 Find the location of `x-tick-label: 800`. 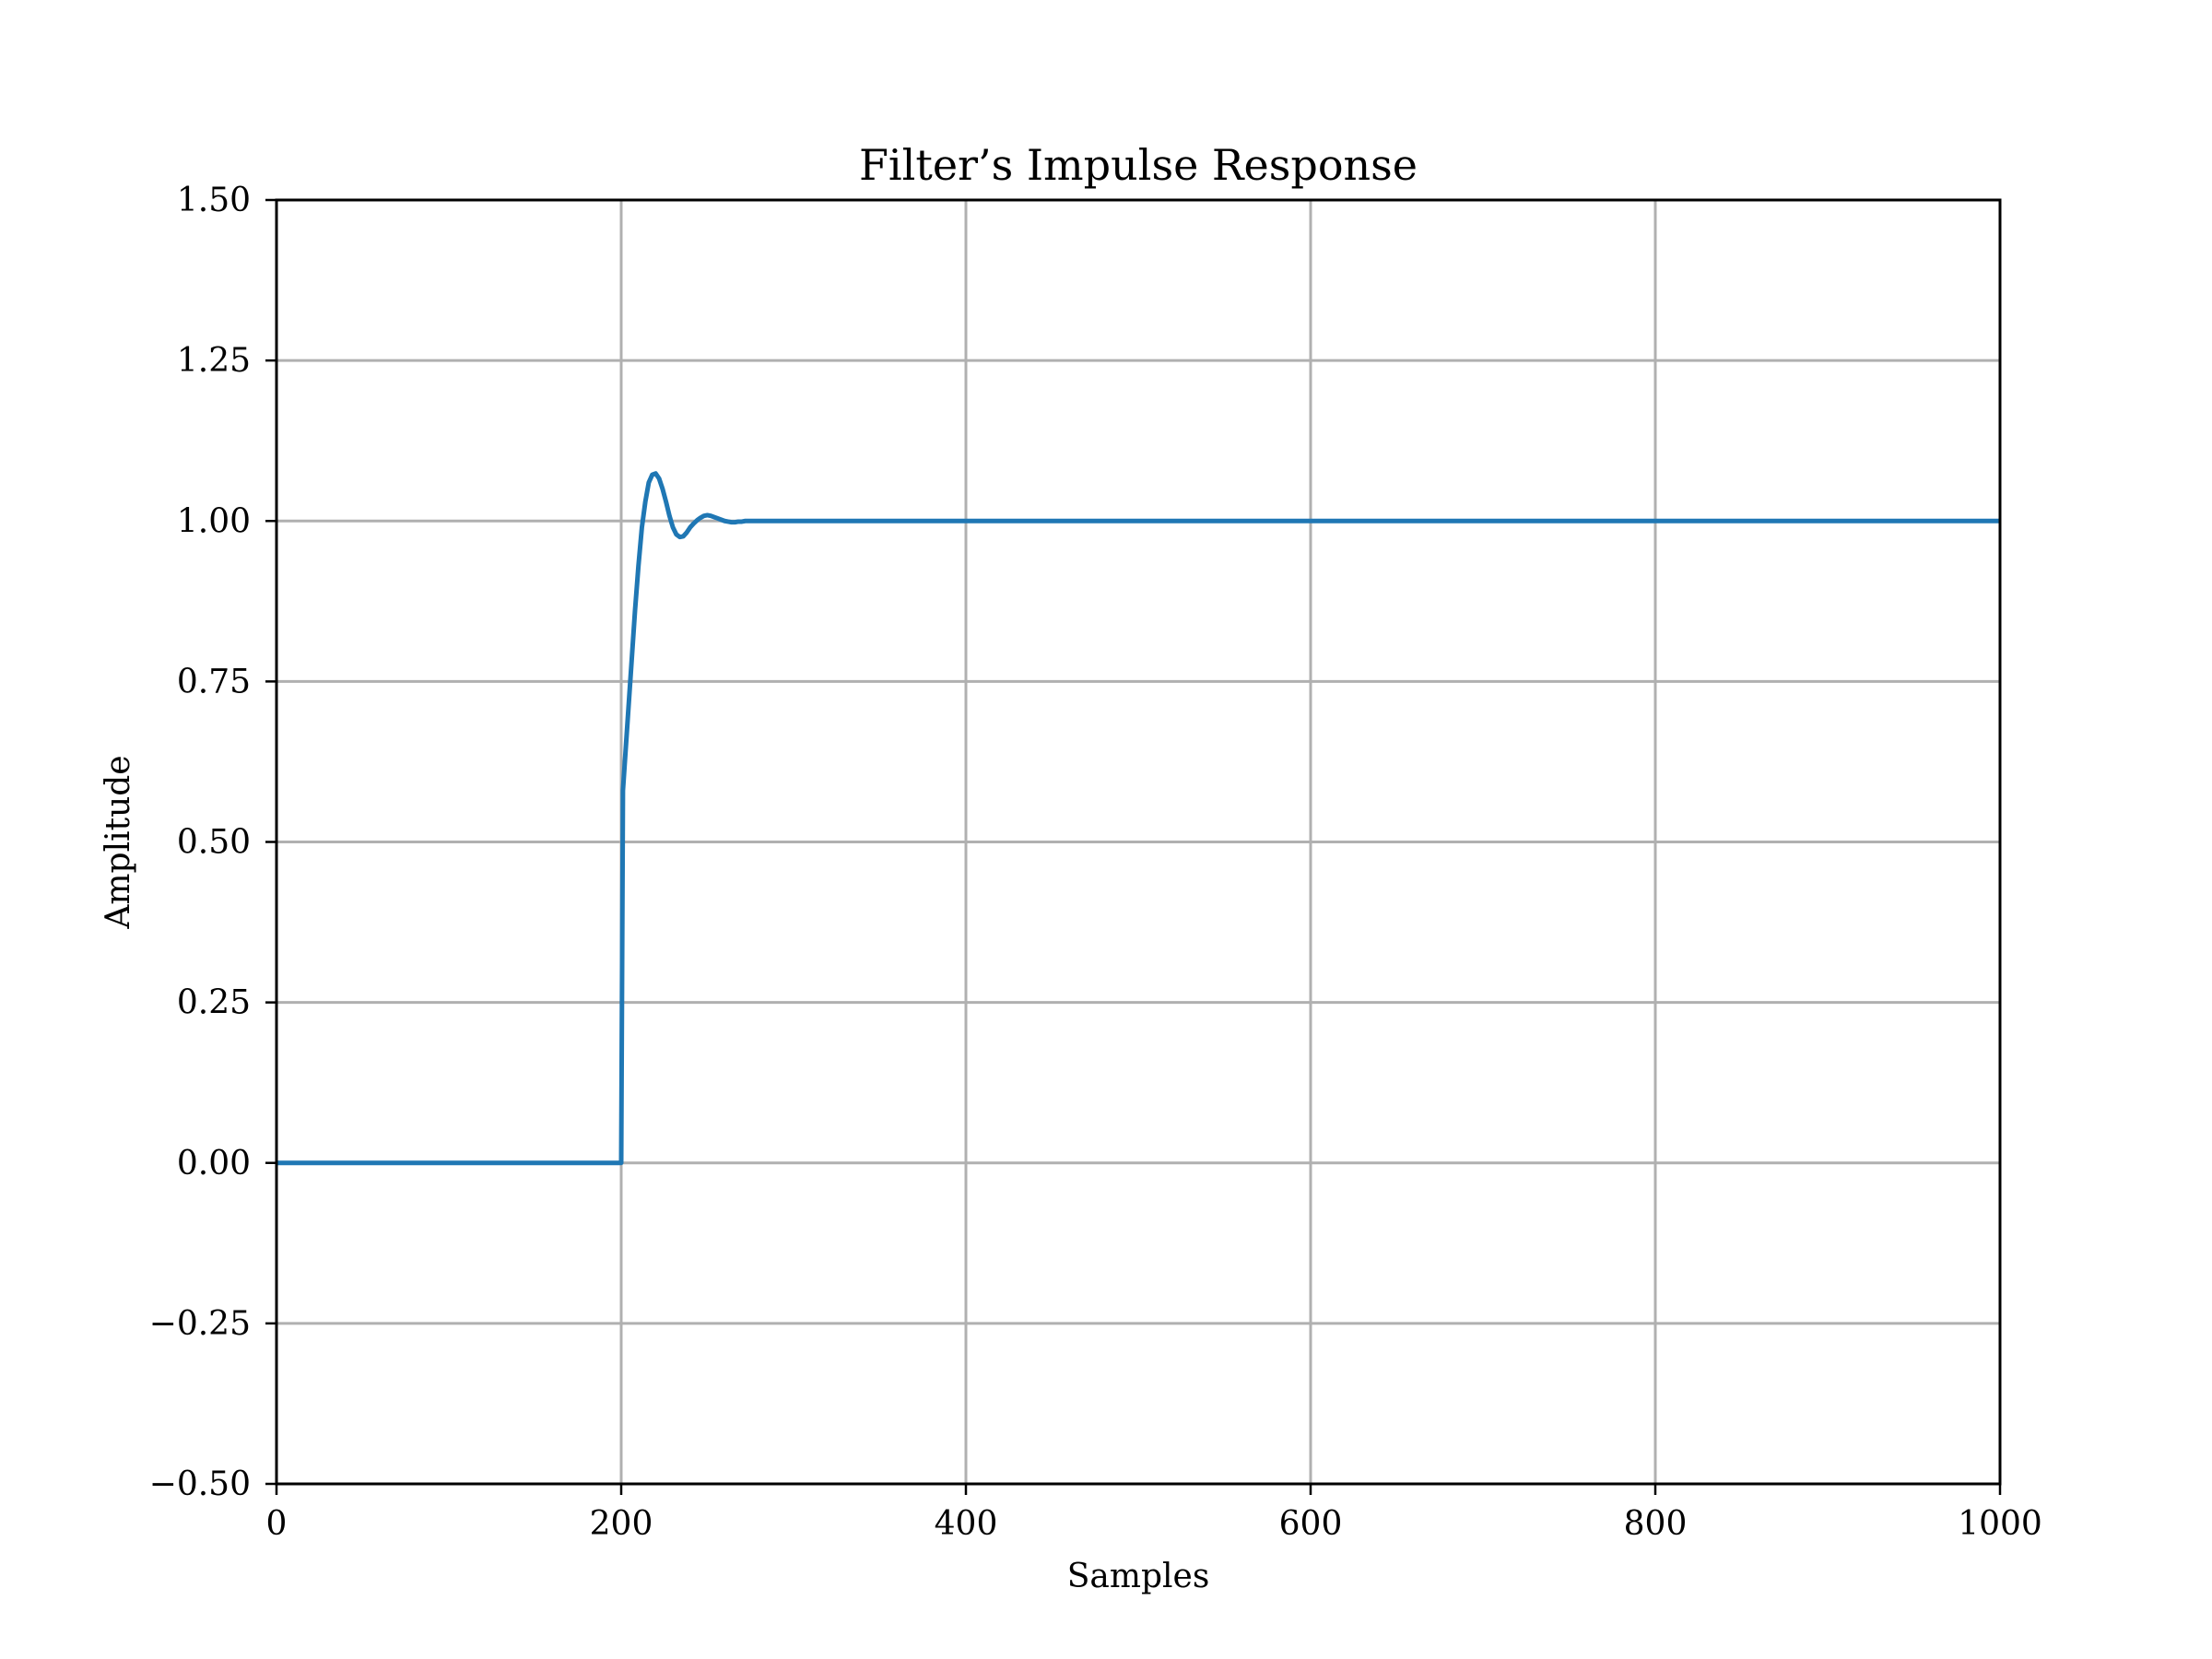

x-tick-label: 800 is located at coordinates (1656, 1524).